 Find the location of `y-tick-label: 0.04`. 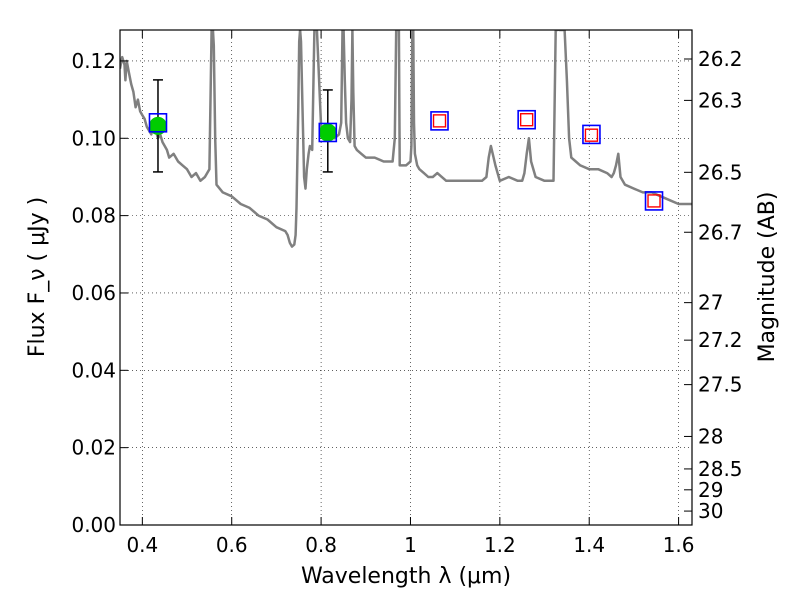

y-tick-label: 0.04 is located at coordinates (93, 370).